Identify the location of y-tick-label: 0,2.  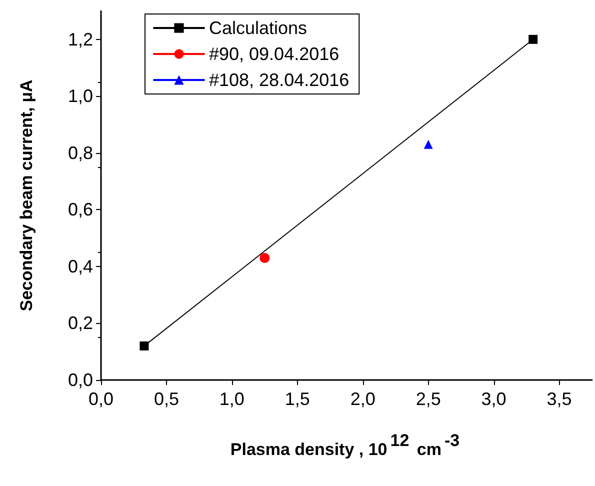
(80, 323).